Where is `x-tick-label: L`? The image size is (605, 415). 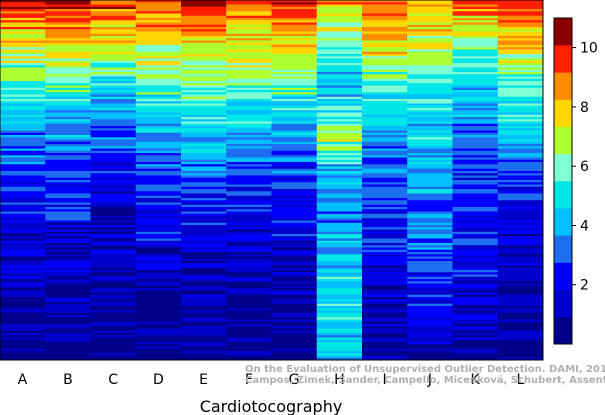 x-tick-label: L is located at coordinates (520, 380).